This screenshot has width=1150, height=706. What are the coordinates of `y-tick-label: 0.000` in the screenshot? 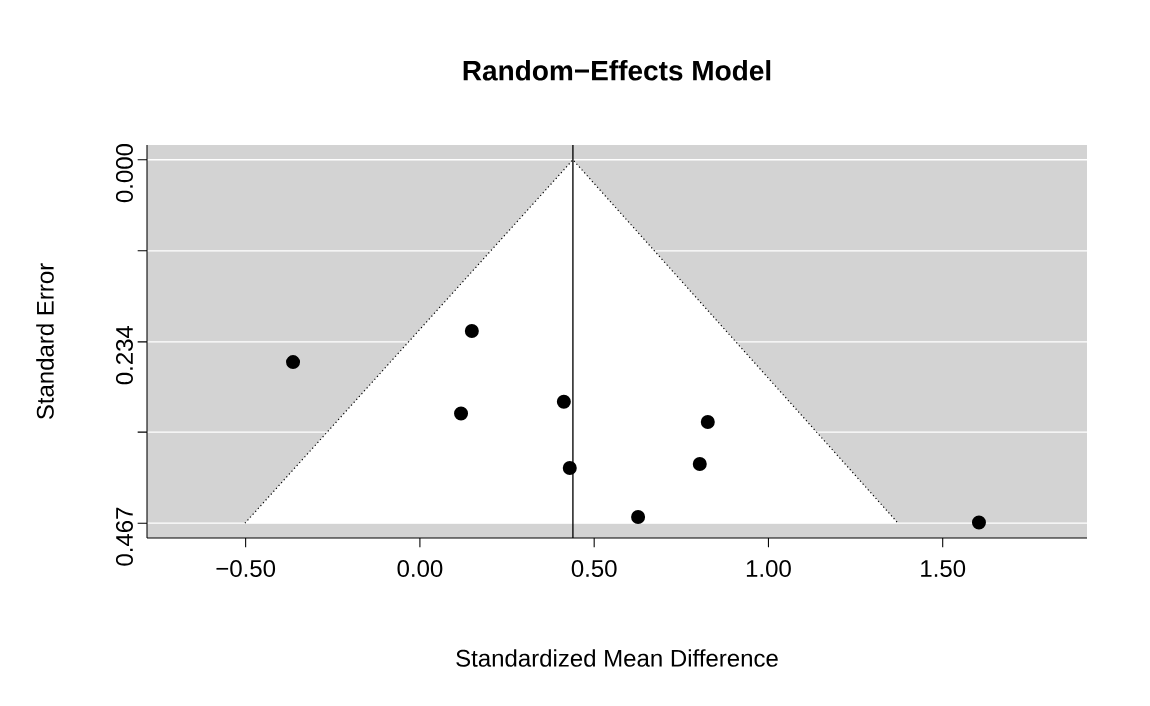 It's located at (124, 173).